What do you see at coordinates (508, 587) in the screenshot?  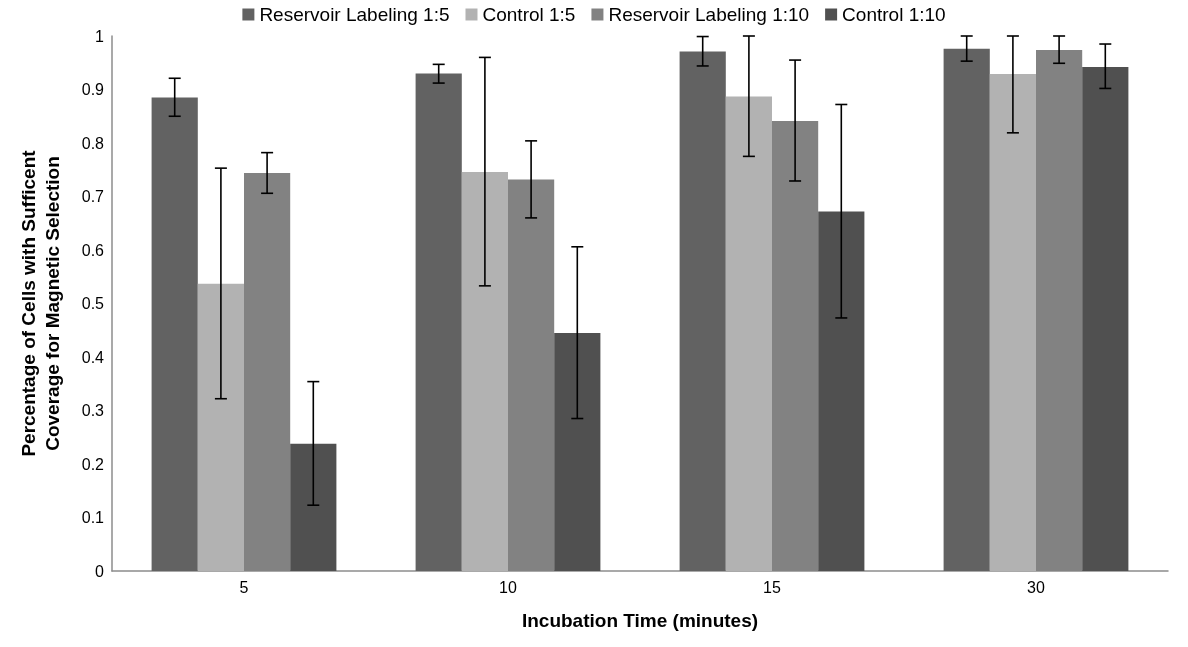 I see `x-tick-label: 10` at bounding box center [508, 587].